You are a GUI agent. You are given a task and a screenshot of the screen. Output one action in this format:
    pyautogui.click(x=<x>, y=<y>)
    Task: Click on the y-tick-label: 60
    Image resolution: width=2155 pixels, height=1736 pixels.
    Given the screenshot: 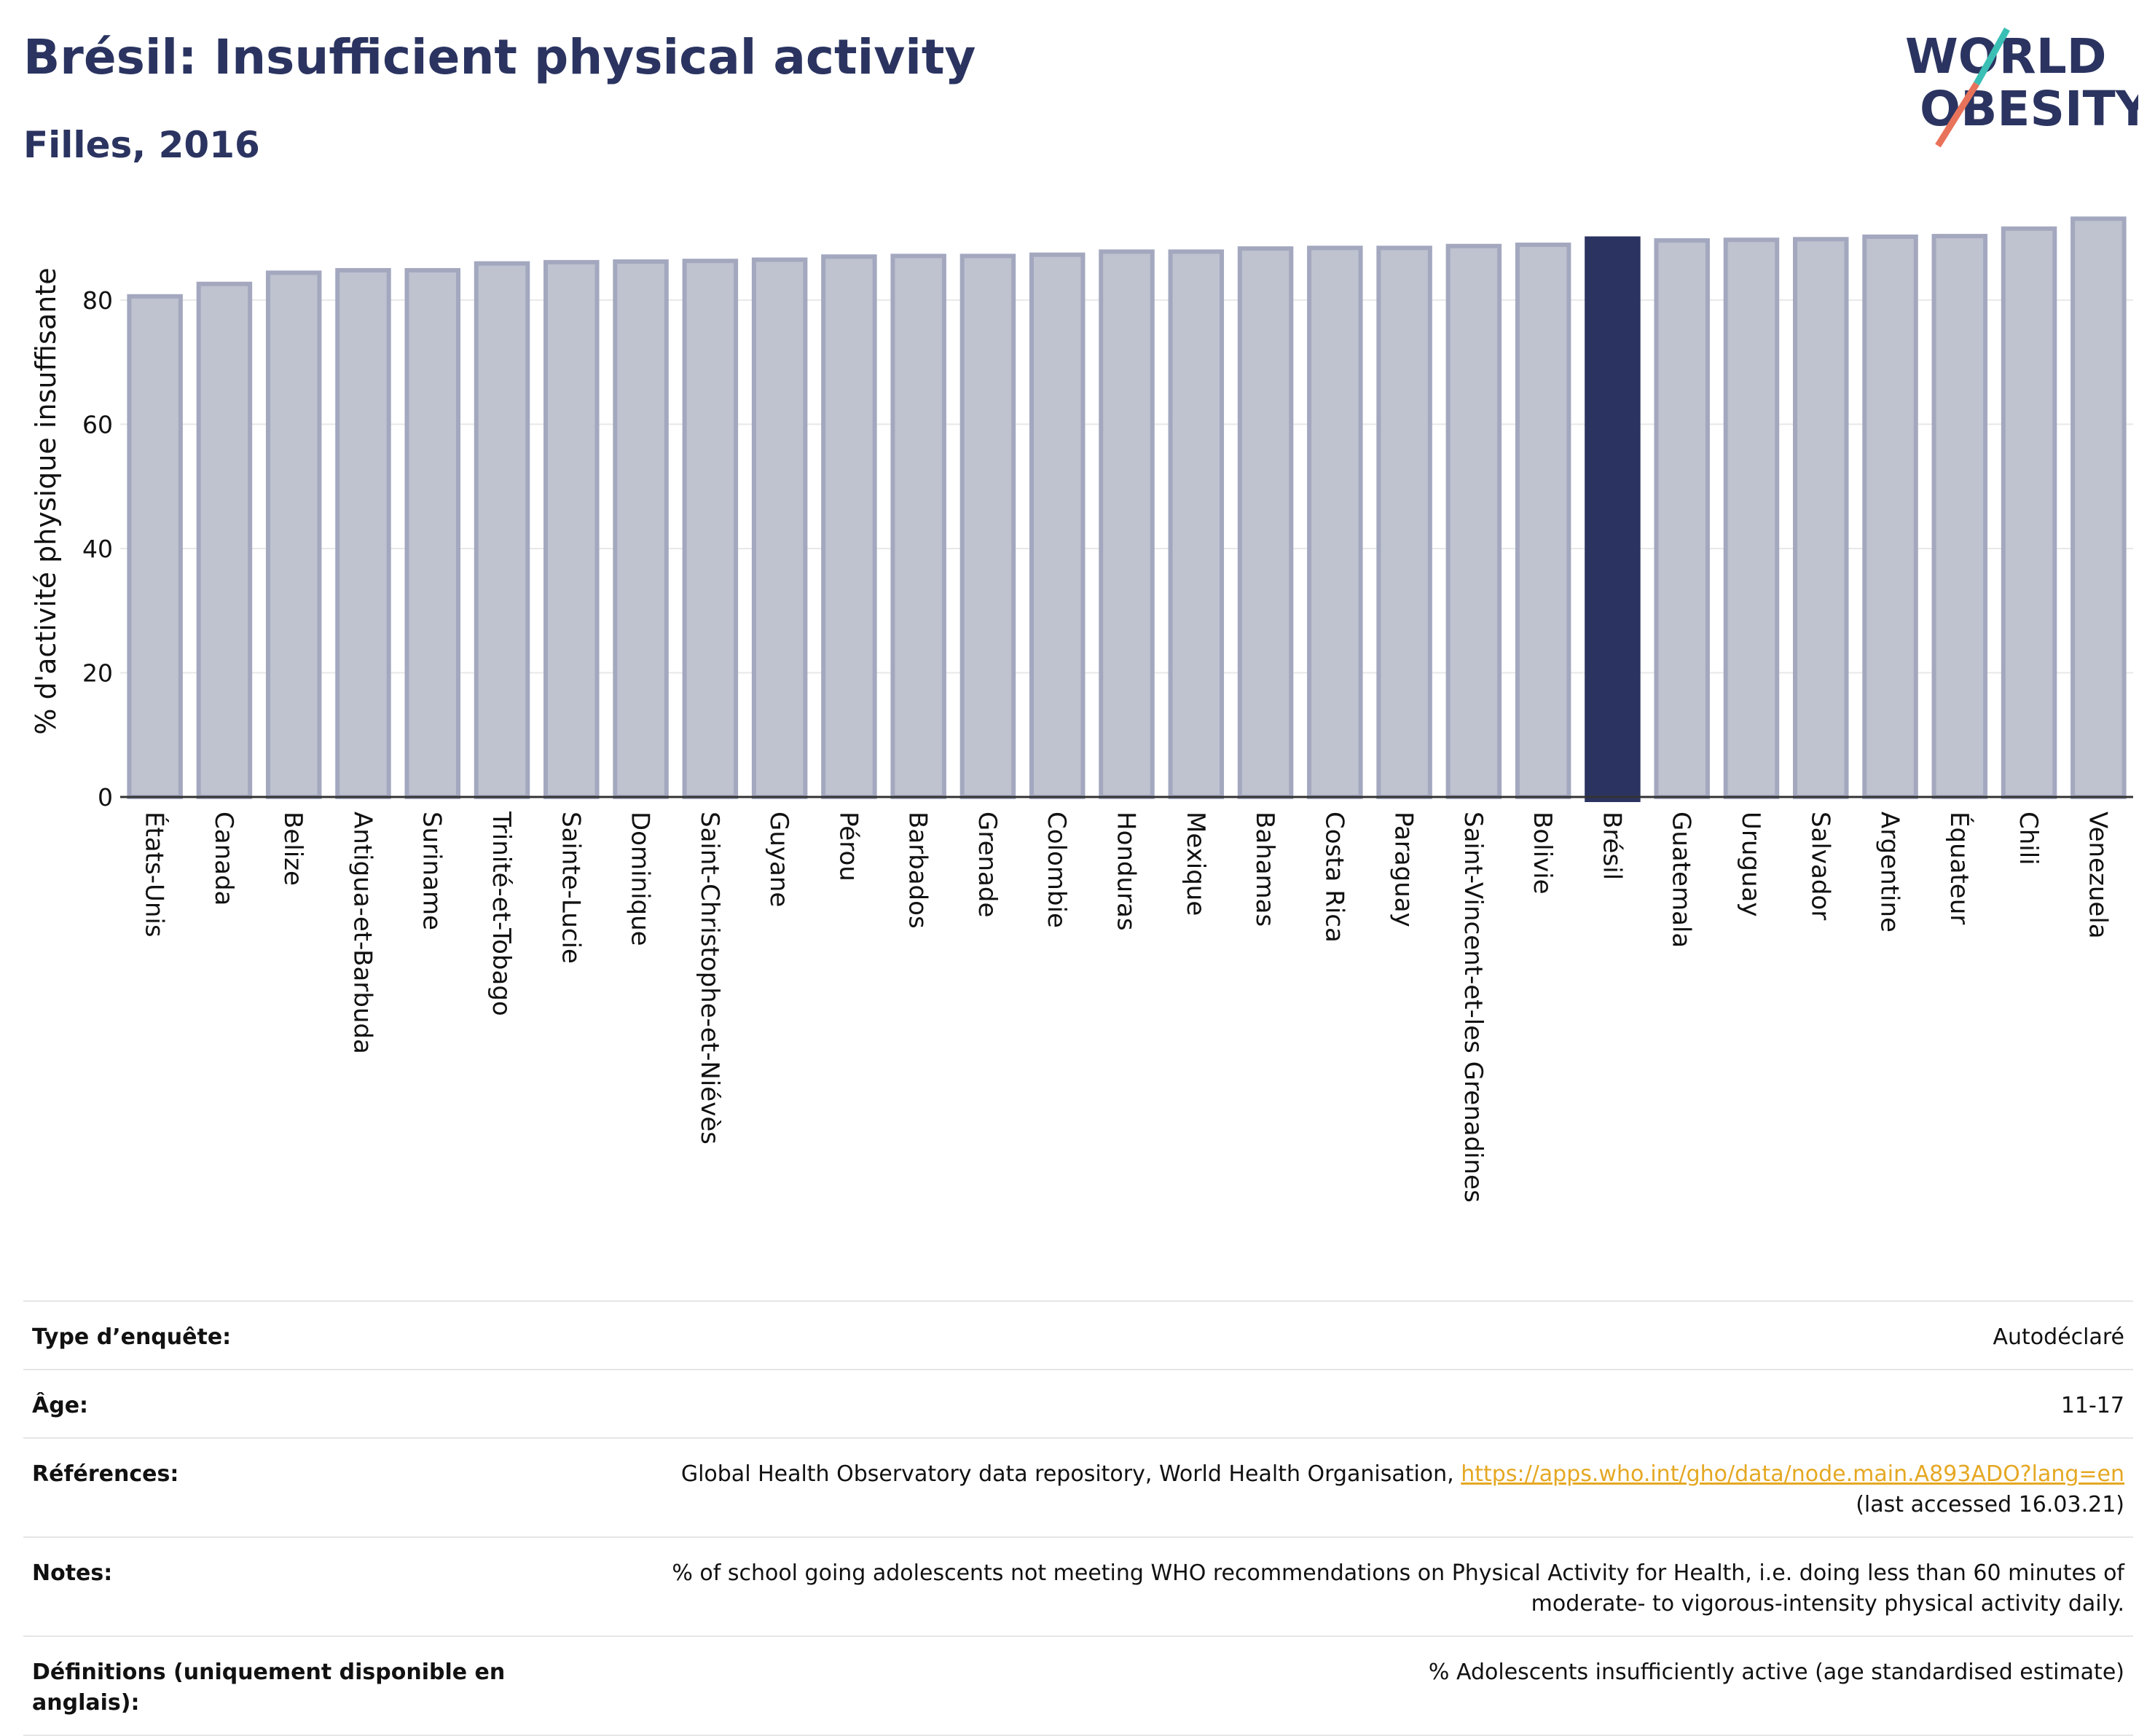 What is the action you would take?
    pyautogui.click(x=97, y=424)
    